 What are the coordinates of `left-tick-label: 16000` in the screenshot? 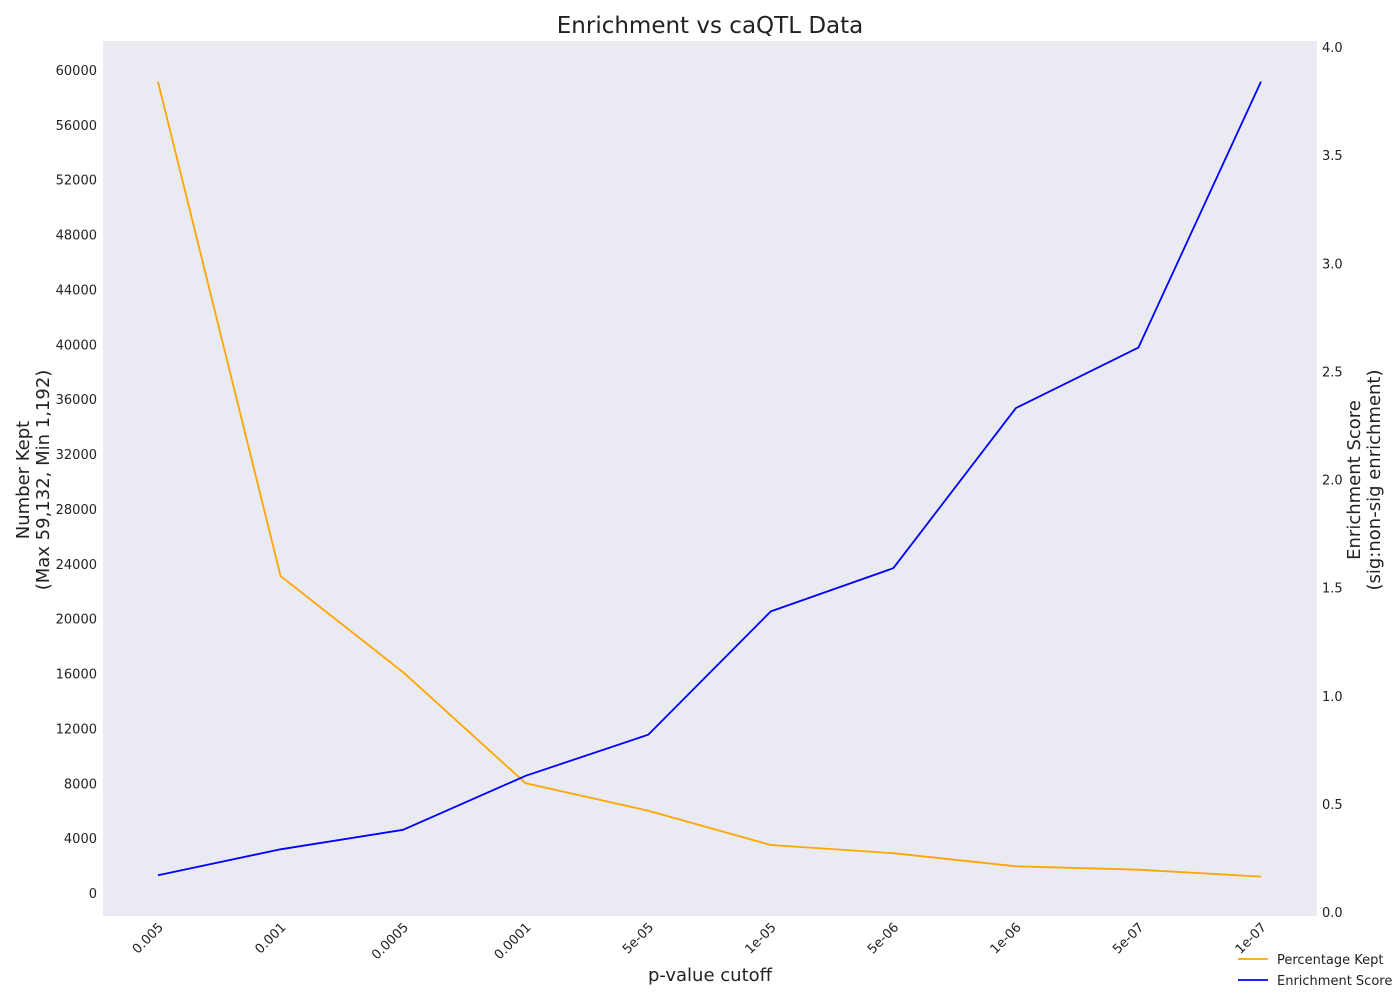 It's located at (76, 675).